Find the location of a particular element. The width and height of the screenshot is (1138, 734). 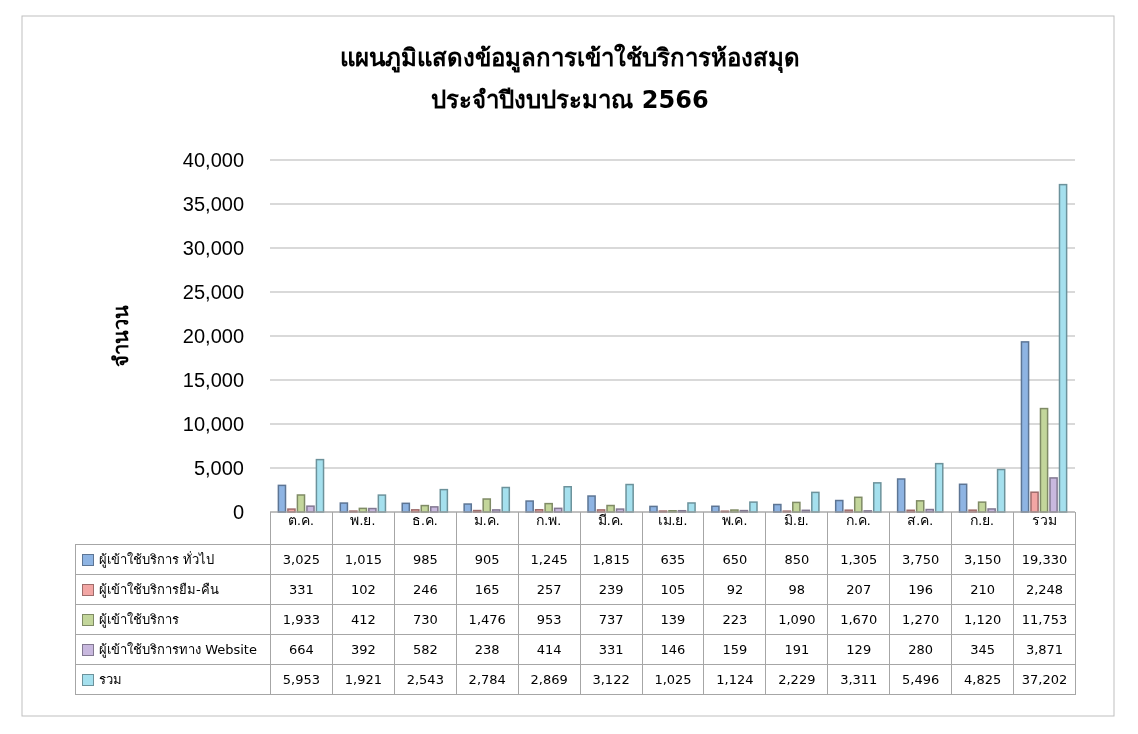

data-label: 196 is located at coordinates (920, 589).